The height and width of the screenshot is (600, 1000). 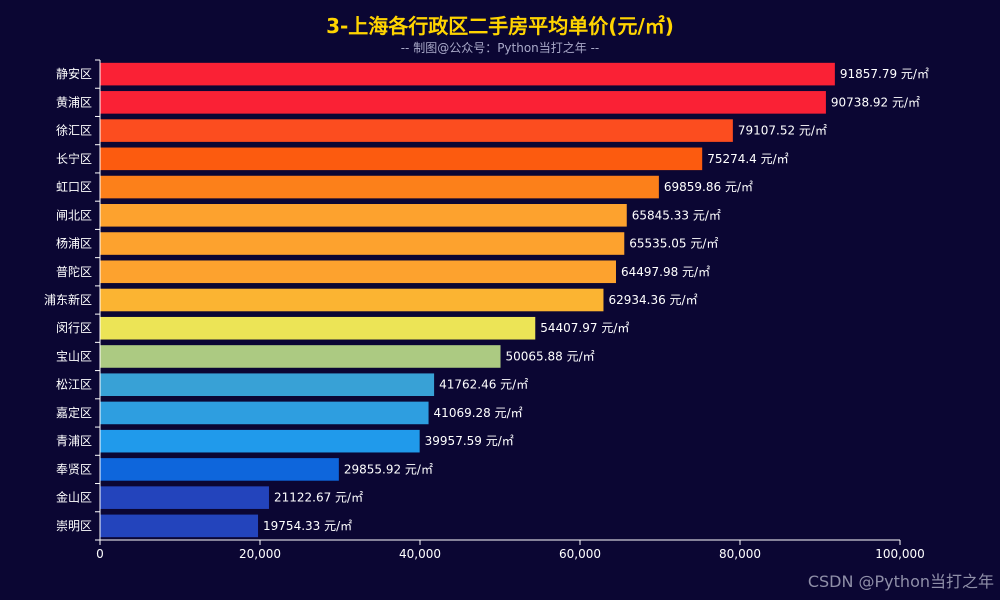 I want to click on value-label: 65535.05 元/㎡, so click(x=673, y=244).